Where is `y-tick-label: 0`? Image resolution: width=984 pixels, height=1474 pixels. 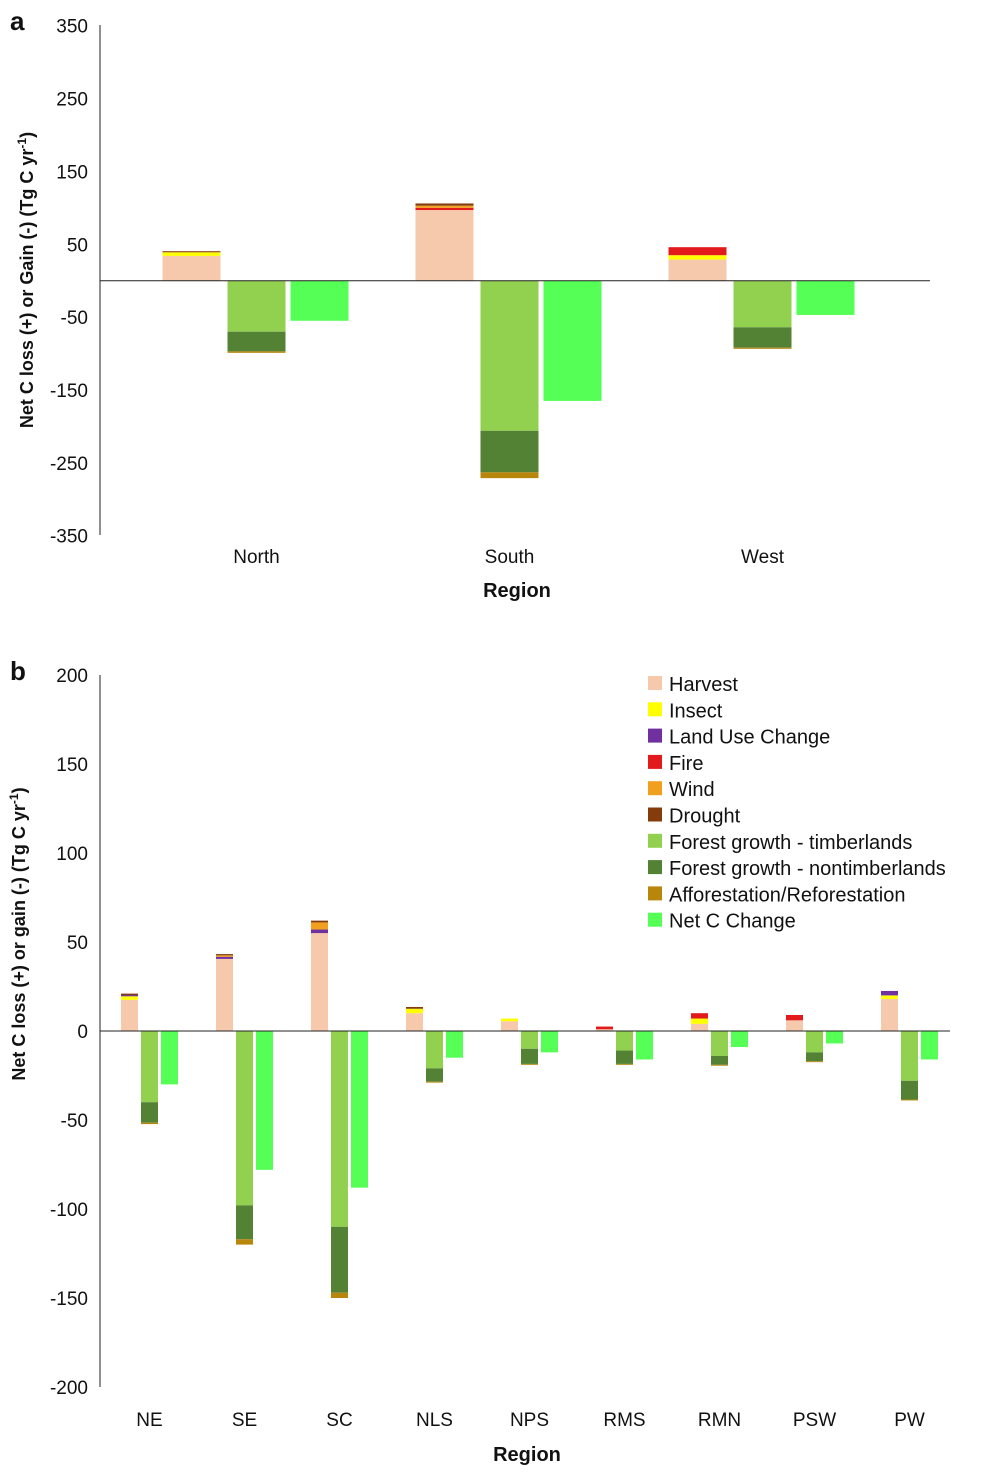 y-tick-label: 0 is located at coordinates (82, 1032).